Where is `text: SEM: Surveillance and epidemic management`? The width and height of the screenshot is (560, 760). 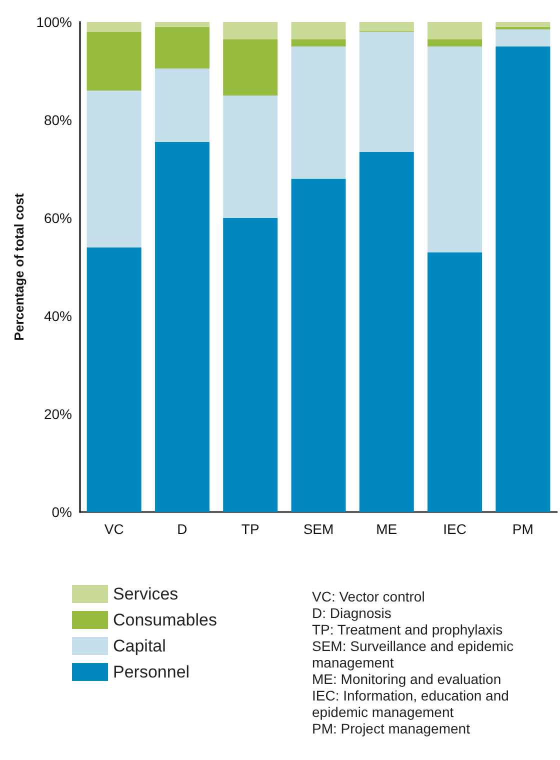
text: SEM: Surveillance and epidemic management is located at coordinates (415, 654).